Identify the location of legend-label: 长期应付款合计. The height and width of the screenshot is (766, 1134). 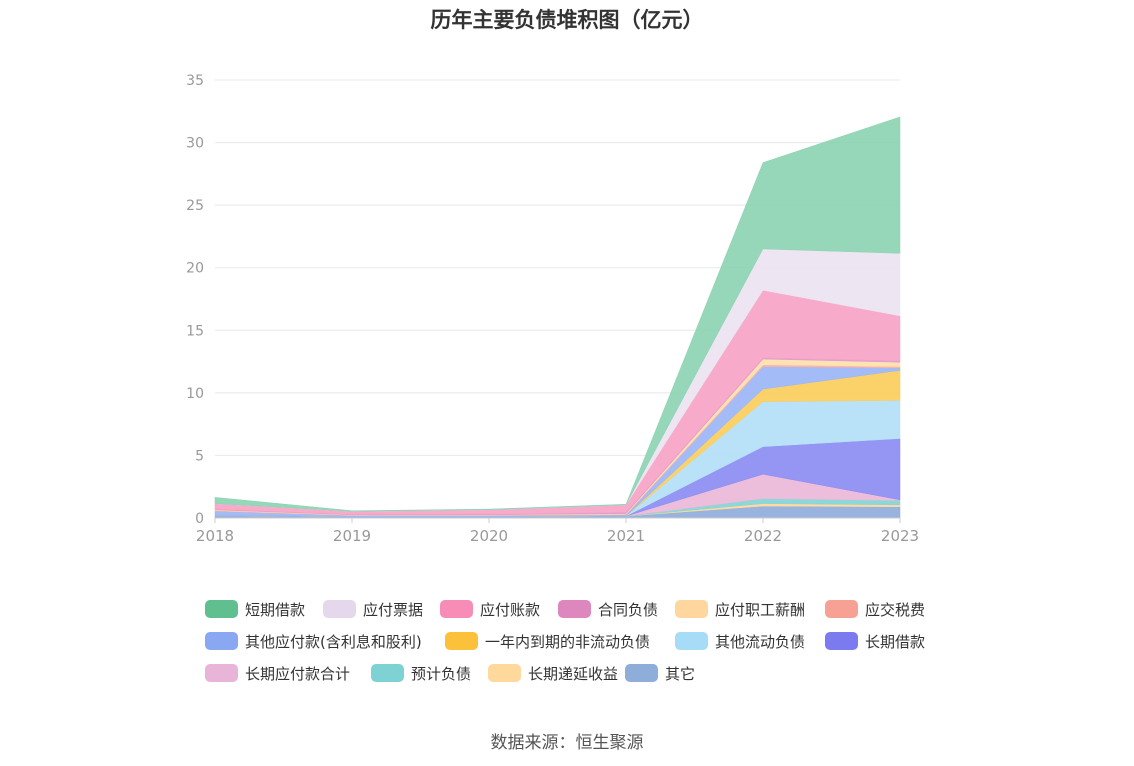
(298, 673).